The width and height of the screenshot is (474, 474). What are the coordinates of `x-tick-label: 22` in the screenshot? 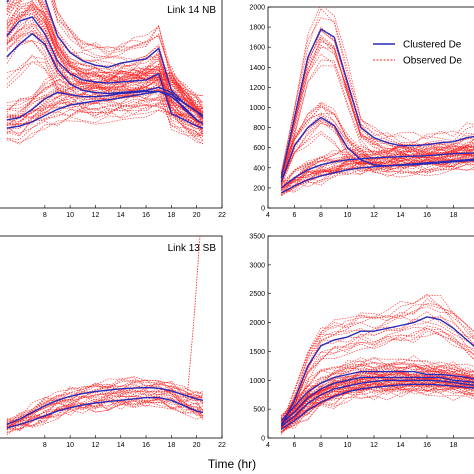 It's located at (222, 215).